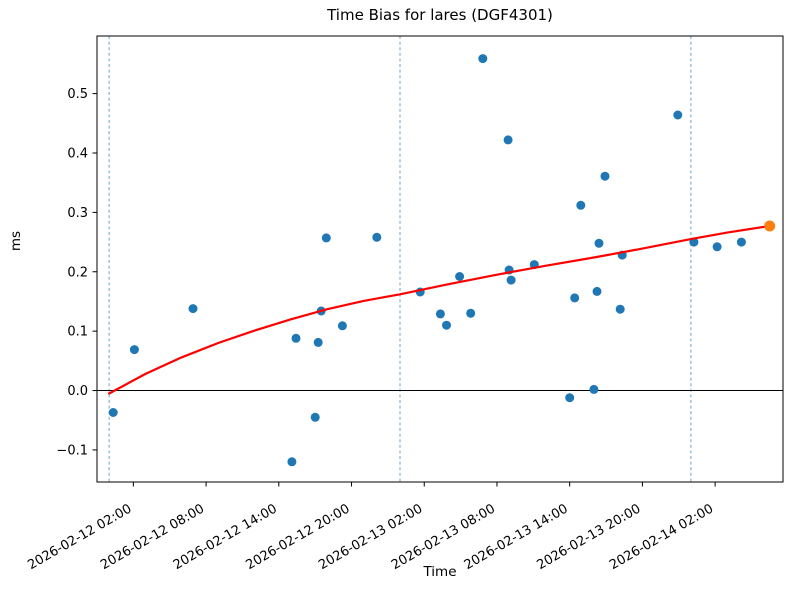 The width and height of the screenshot is (800, 600). Describe the element at coordinates (77, 94) in the screenshot. I see `y-tick-label: 0.5` at that location.